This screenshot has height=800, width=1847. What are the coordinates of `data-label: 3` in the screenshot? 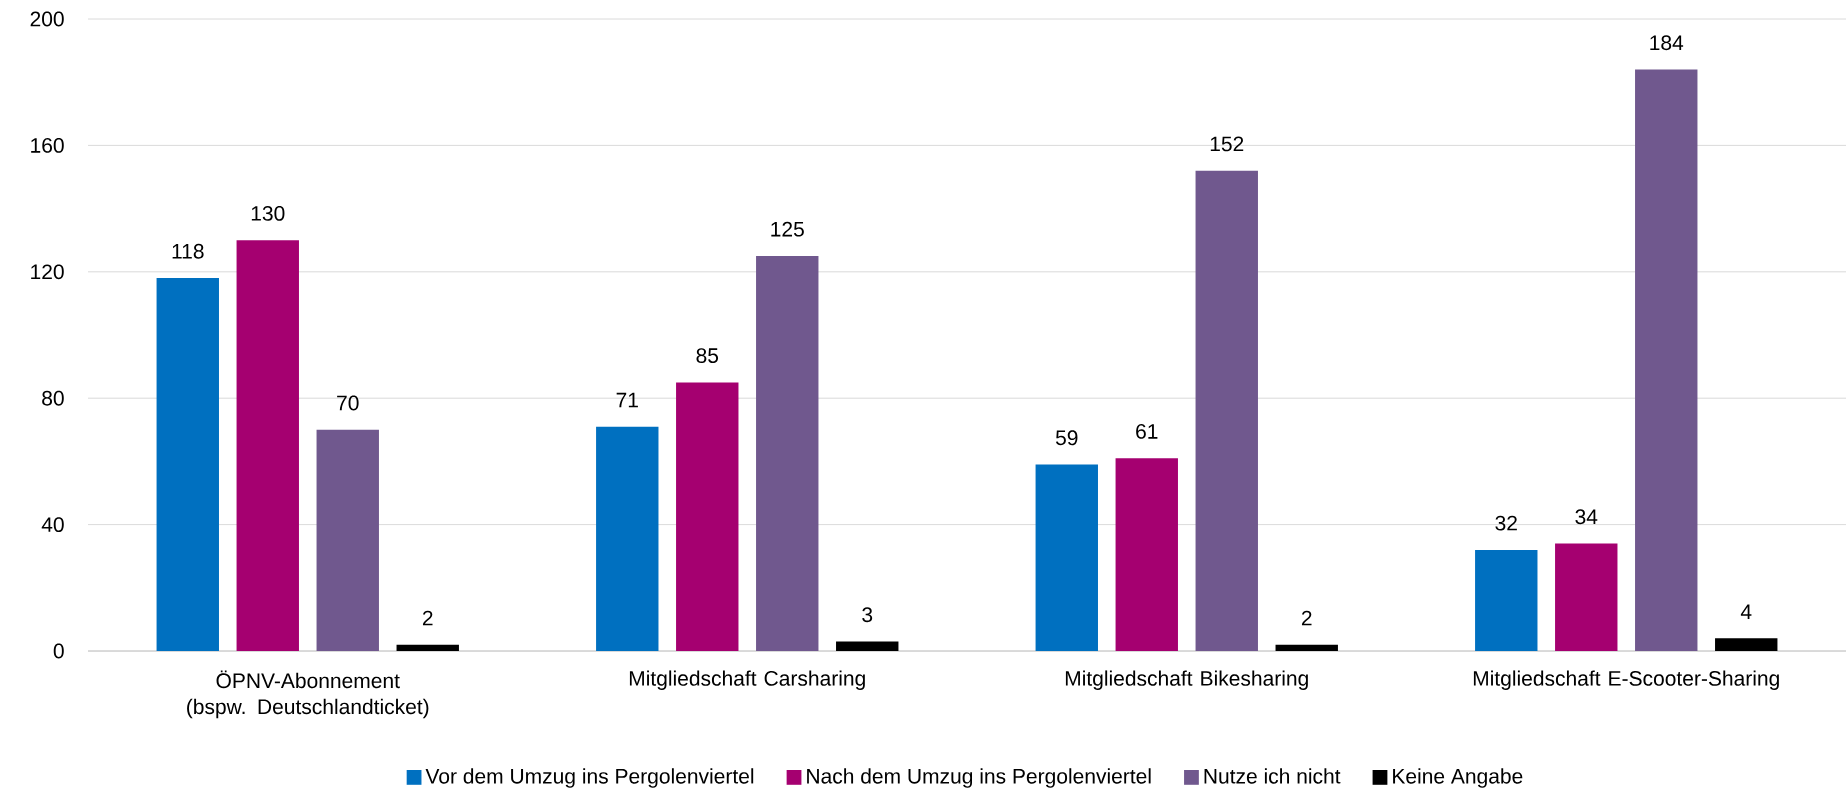 It's located at (867, 615).